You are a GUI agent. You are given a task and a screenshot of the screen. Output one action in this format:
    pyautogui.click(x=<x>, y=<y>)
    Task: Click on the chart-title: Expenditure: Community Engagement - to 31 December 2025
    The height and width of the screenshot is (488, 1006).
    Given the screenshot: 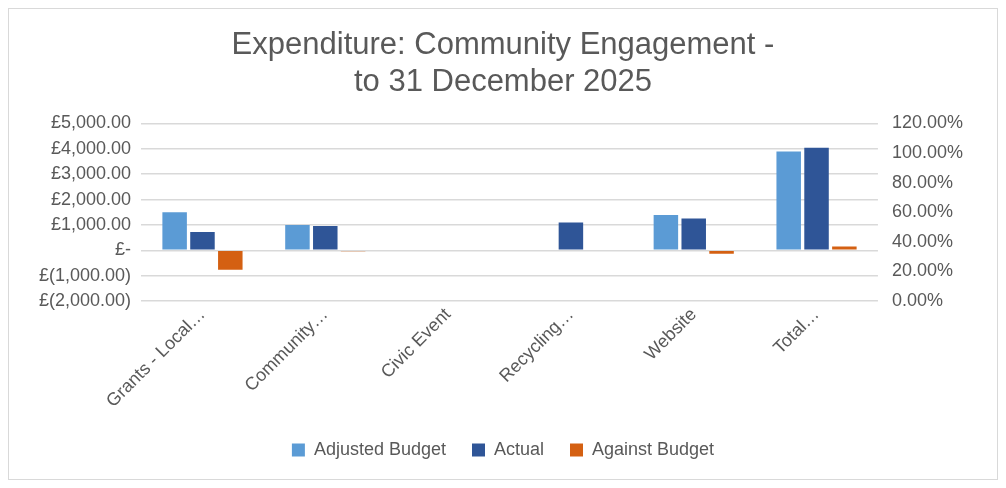 What is the action you would take?
    pyautogui.click(x=503, y=62)
    